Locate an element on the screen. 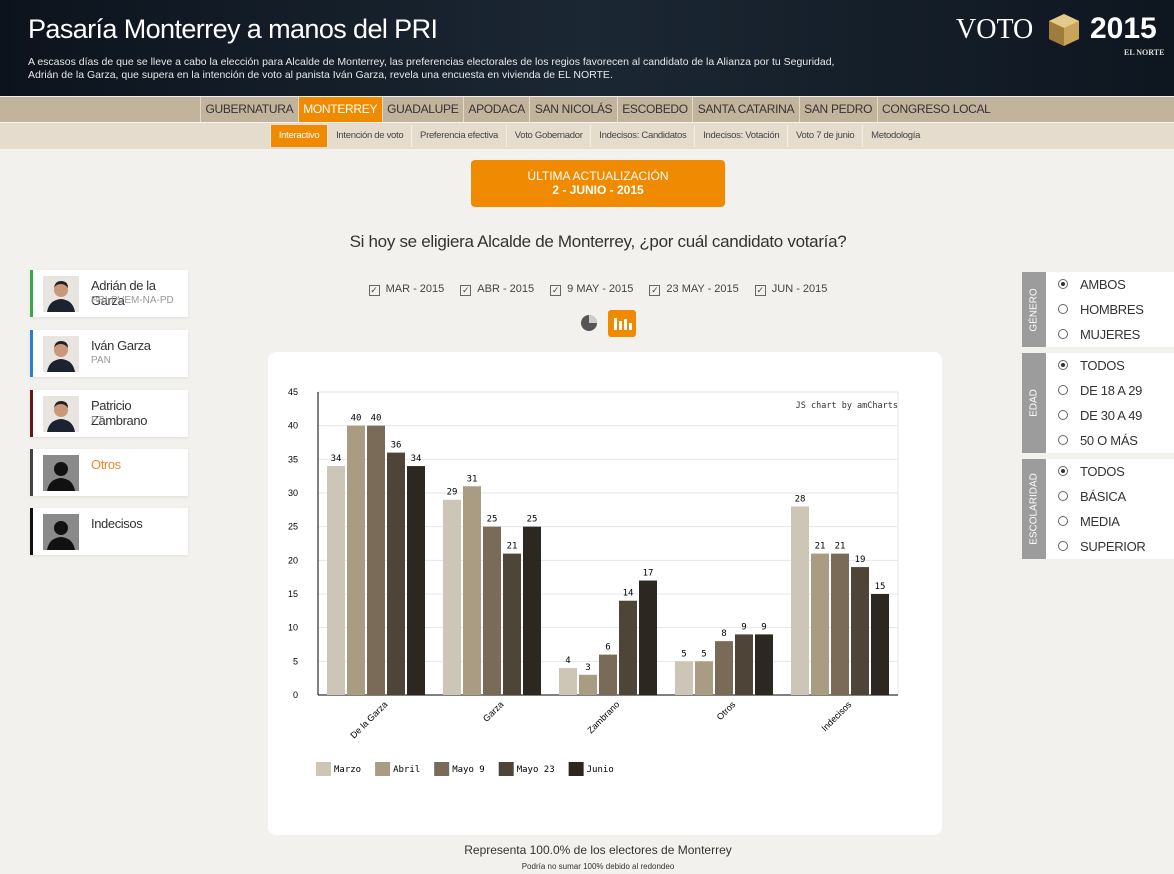  avatar-head is located at coordinates (61, 410).